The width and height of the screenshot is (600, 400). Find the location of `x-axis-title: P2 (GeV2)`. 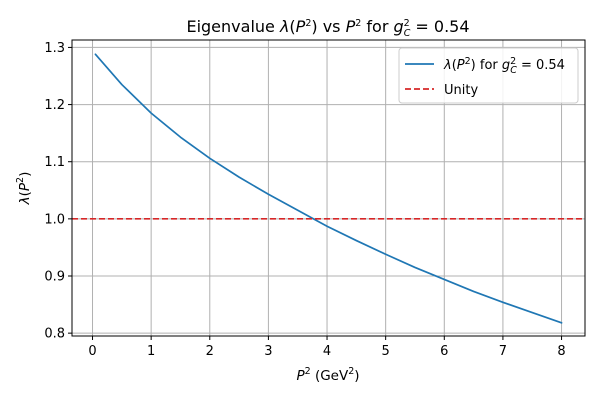

x-axis-title: P2 (GeV2) is located at coordinates (327, 375).